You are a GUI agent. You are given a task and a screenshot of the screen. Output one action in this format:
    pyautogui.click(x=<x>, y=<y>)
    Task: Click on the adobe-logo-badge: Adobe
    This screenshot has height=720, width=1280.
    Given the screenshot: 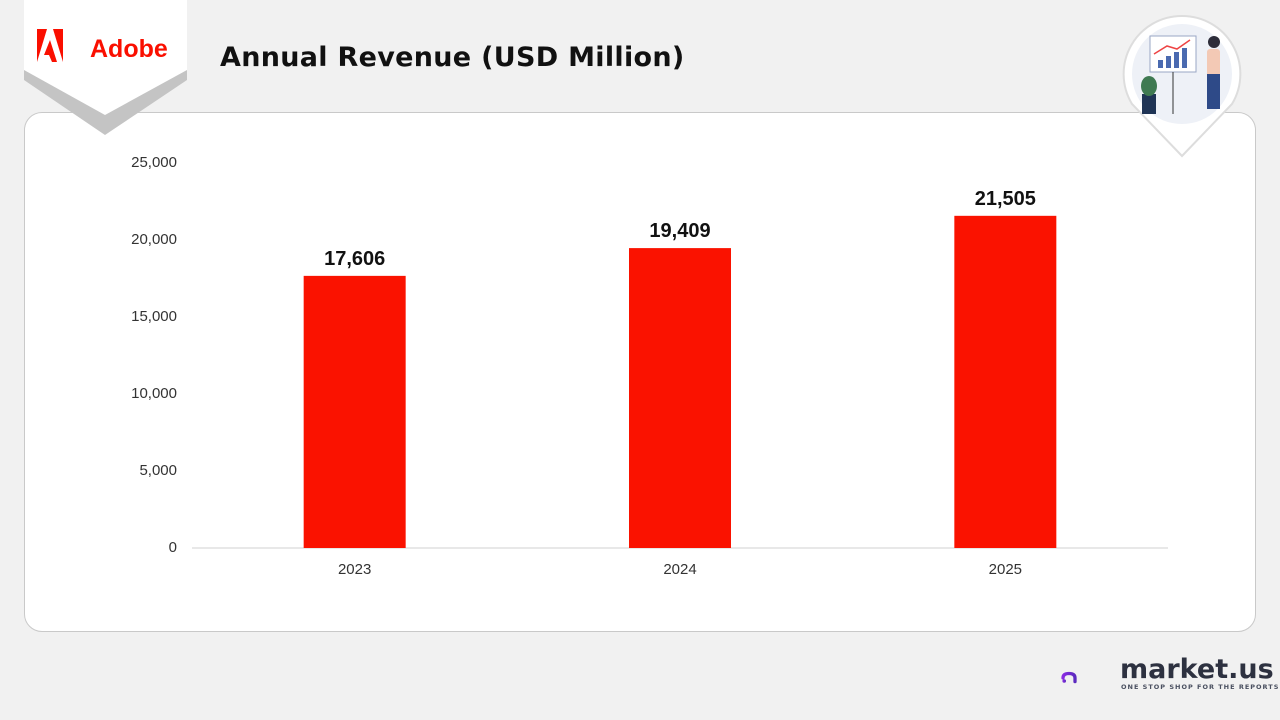 What is the action you would take?
    pyautogui.click(x=105, y=67)
    